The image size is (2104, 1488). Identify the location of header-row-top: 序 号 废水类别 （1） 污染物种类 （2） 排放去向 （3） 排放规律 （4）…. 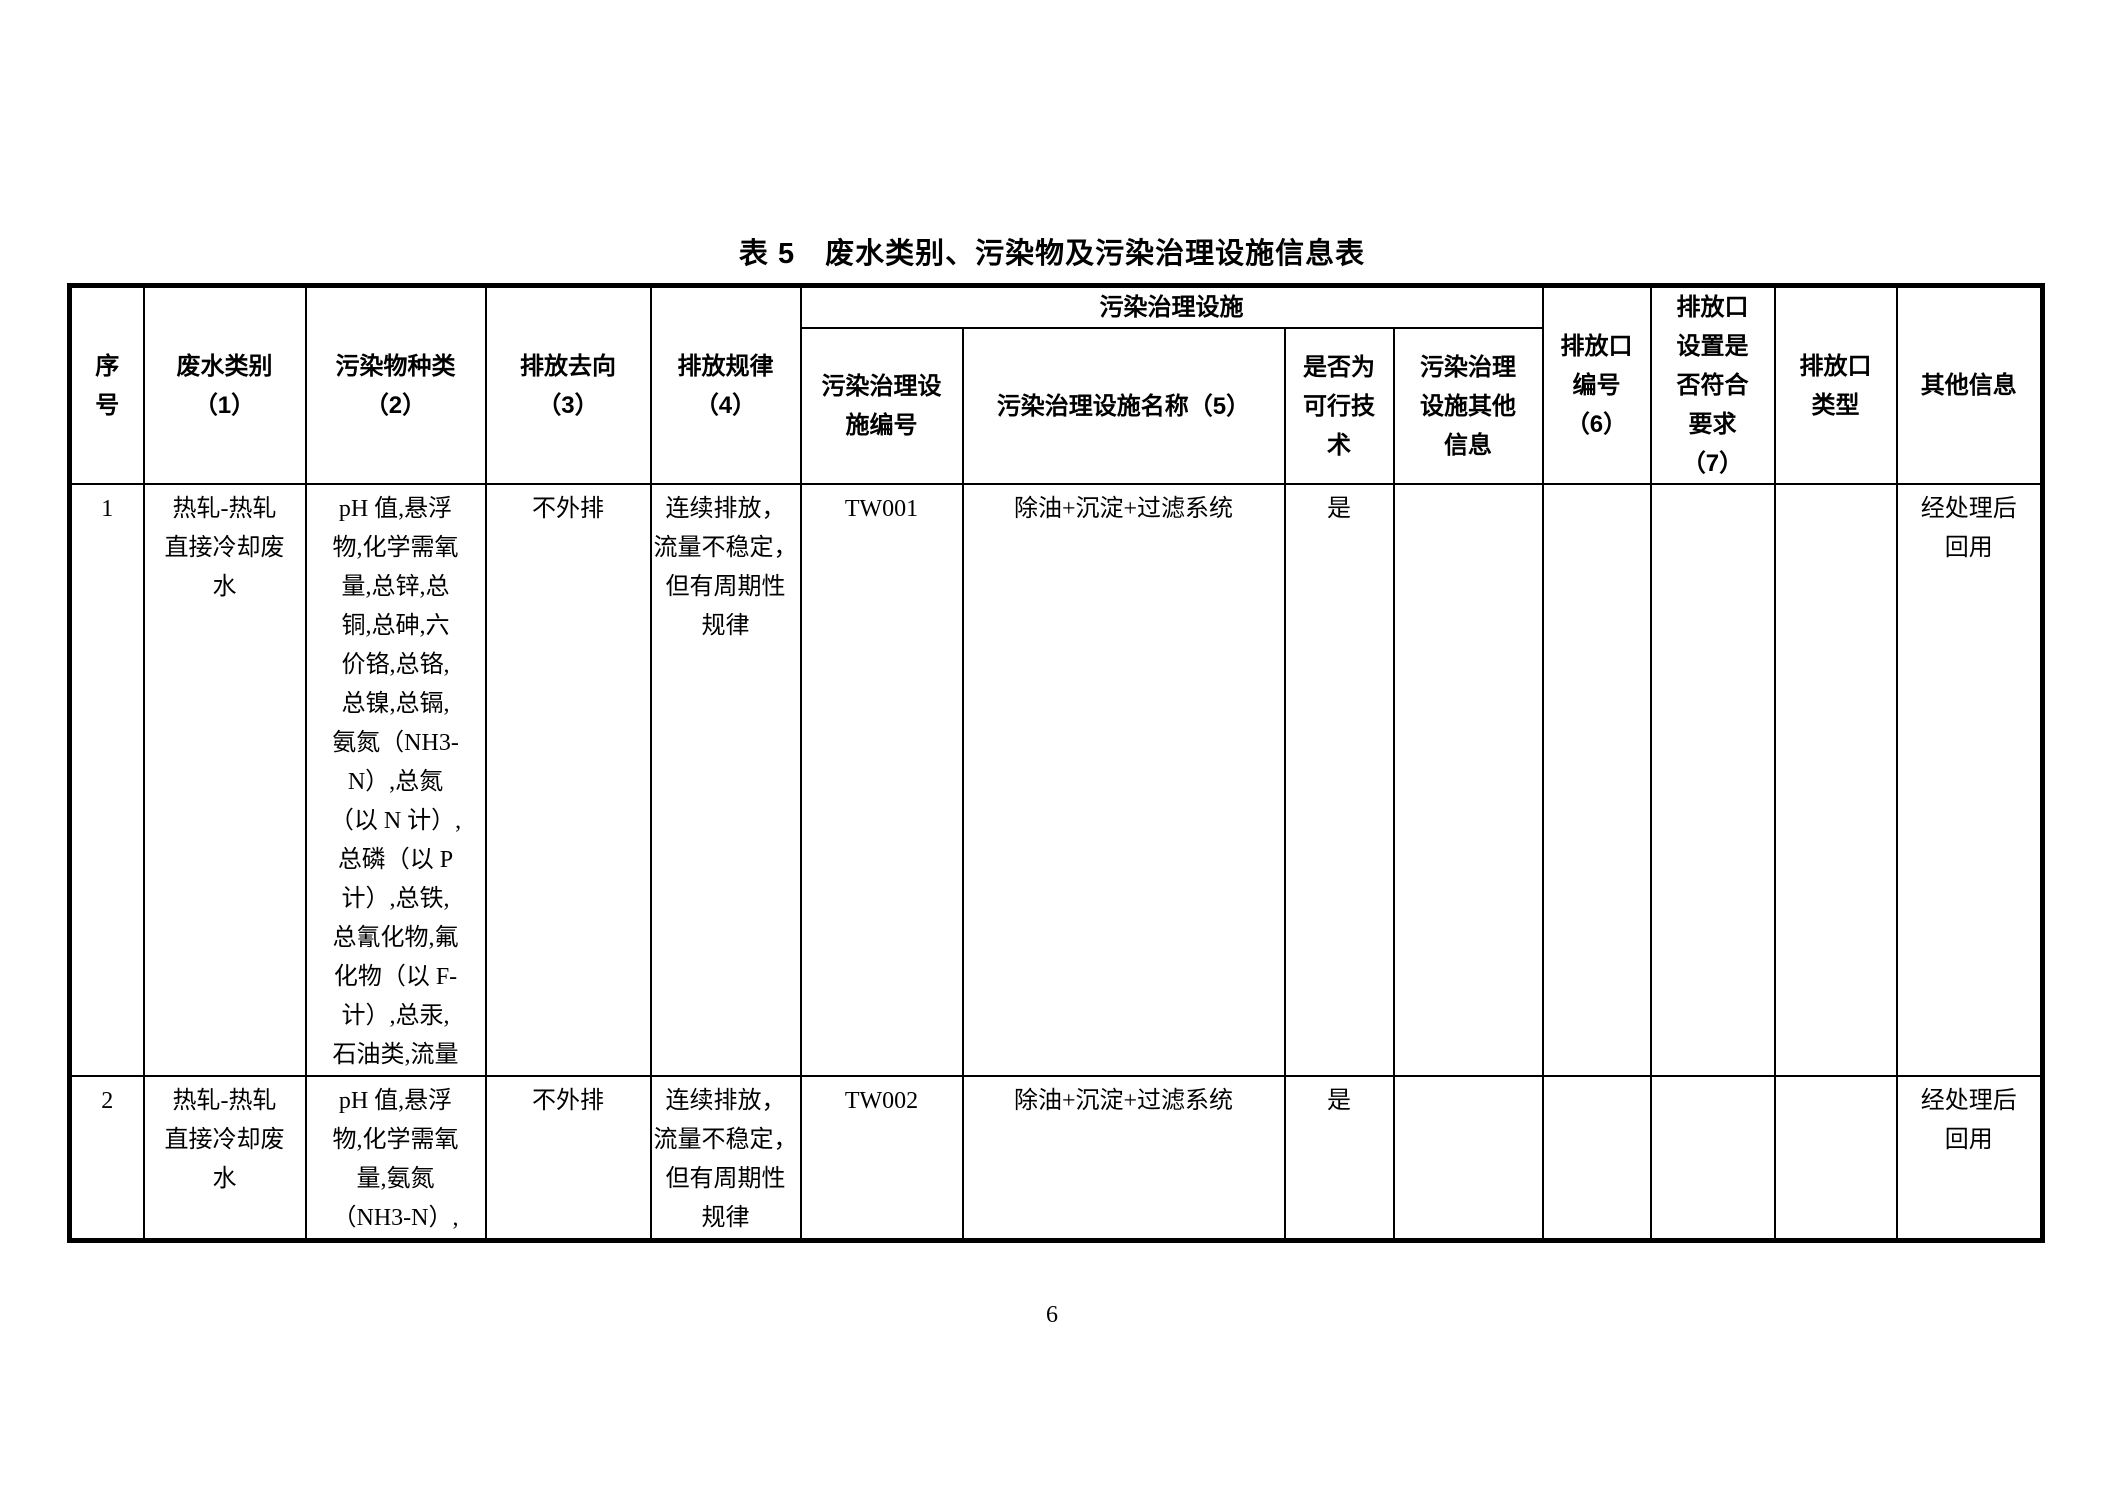
(1056, 384).